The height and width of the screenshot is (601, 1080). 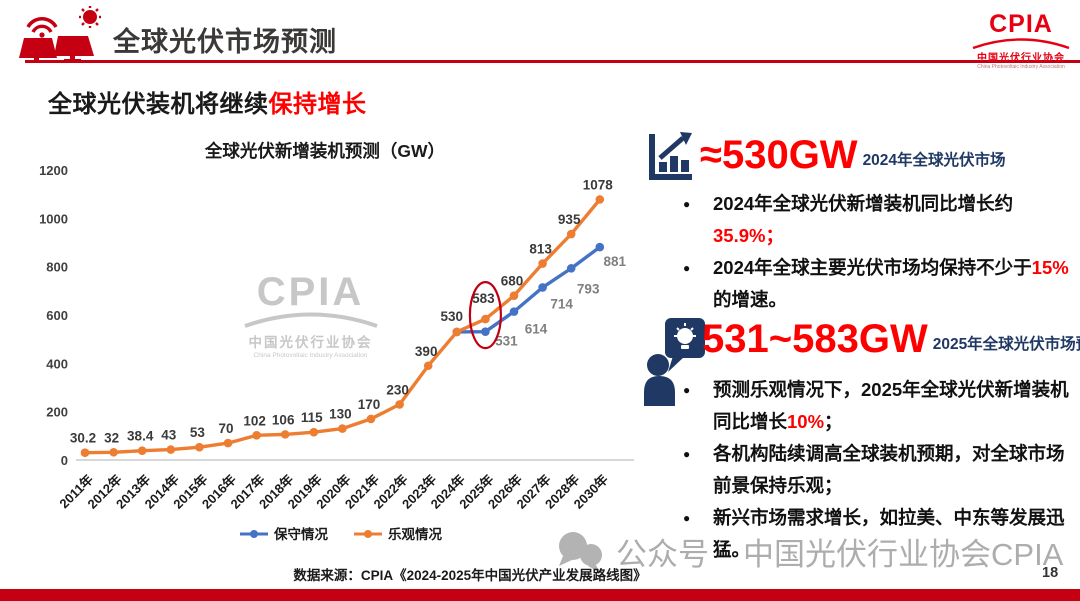 I want to click on bar-chart-growth-icon, so click(x=670, y=156).